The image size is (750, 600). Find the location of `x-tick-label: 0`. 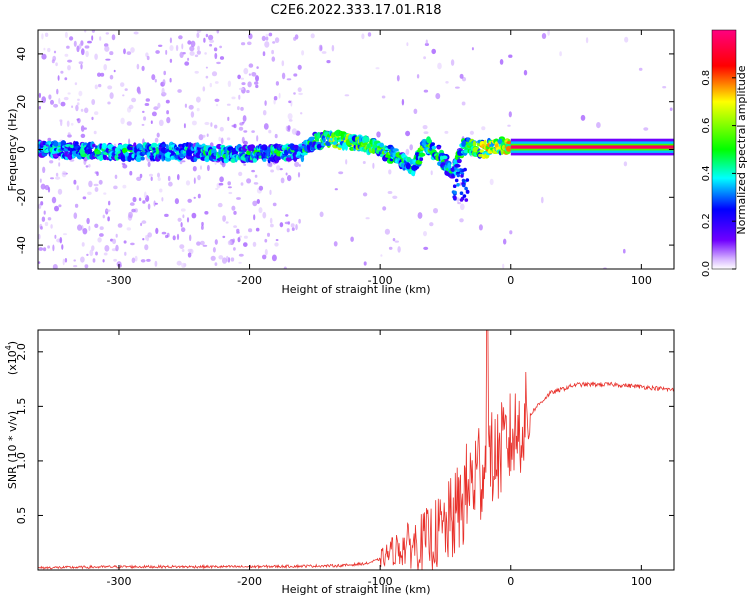

x-tick-label: 0 is located at coordinates (510, 280).